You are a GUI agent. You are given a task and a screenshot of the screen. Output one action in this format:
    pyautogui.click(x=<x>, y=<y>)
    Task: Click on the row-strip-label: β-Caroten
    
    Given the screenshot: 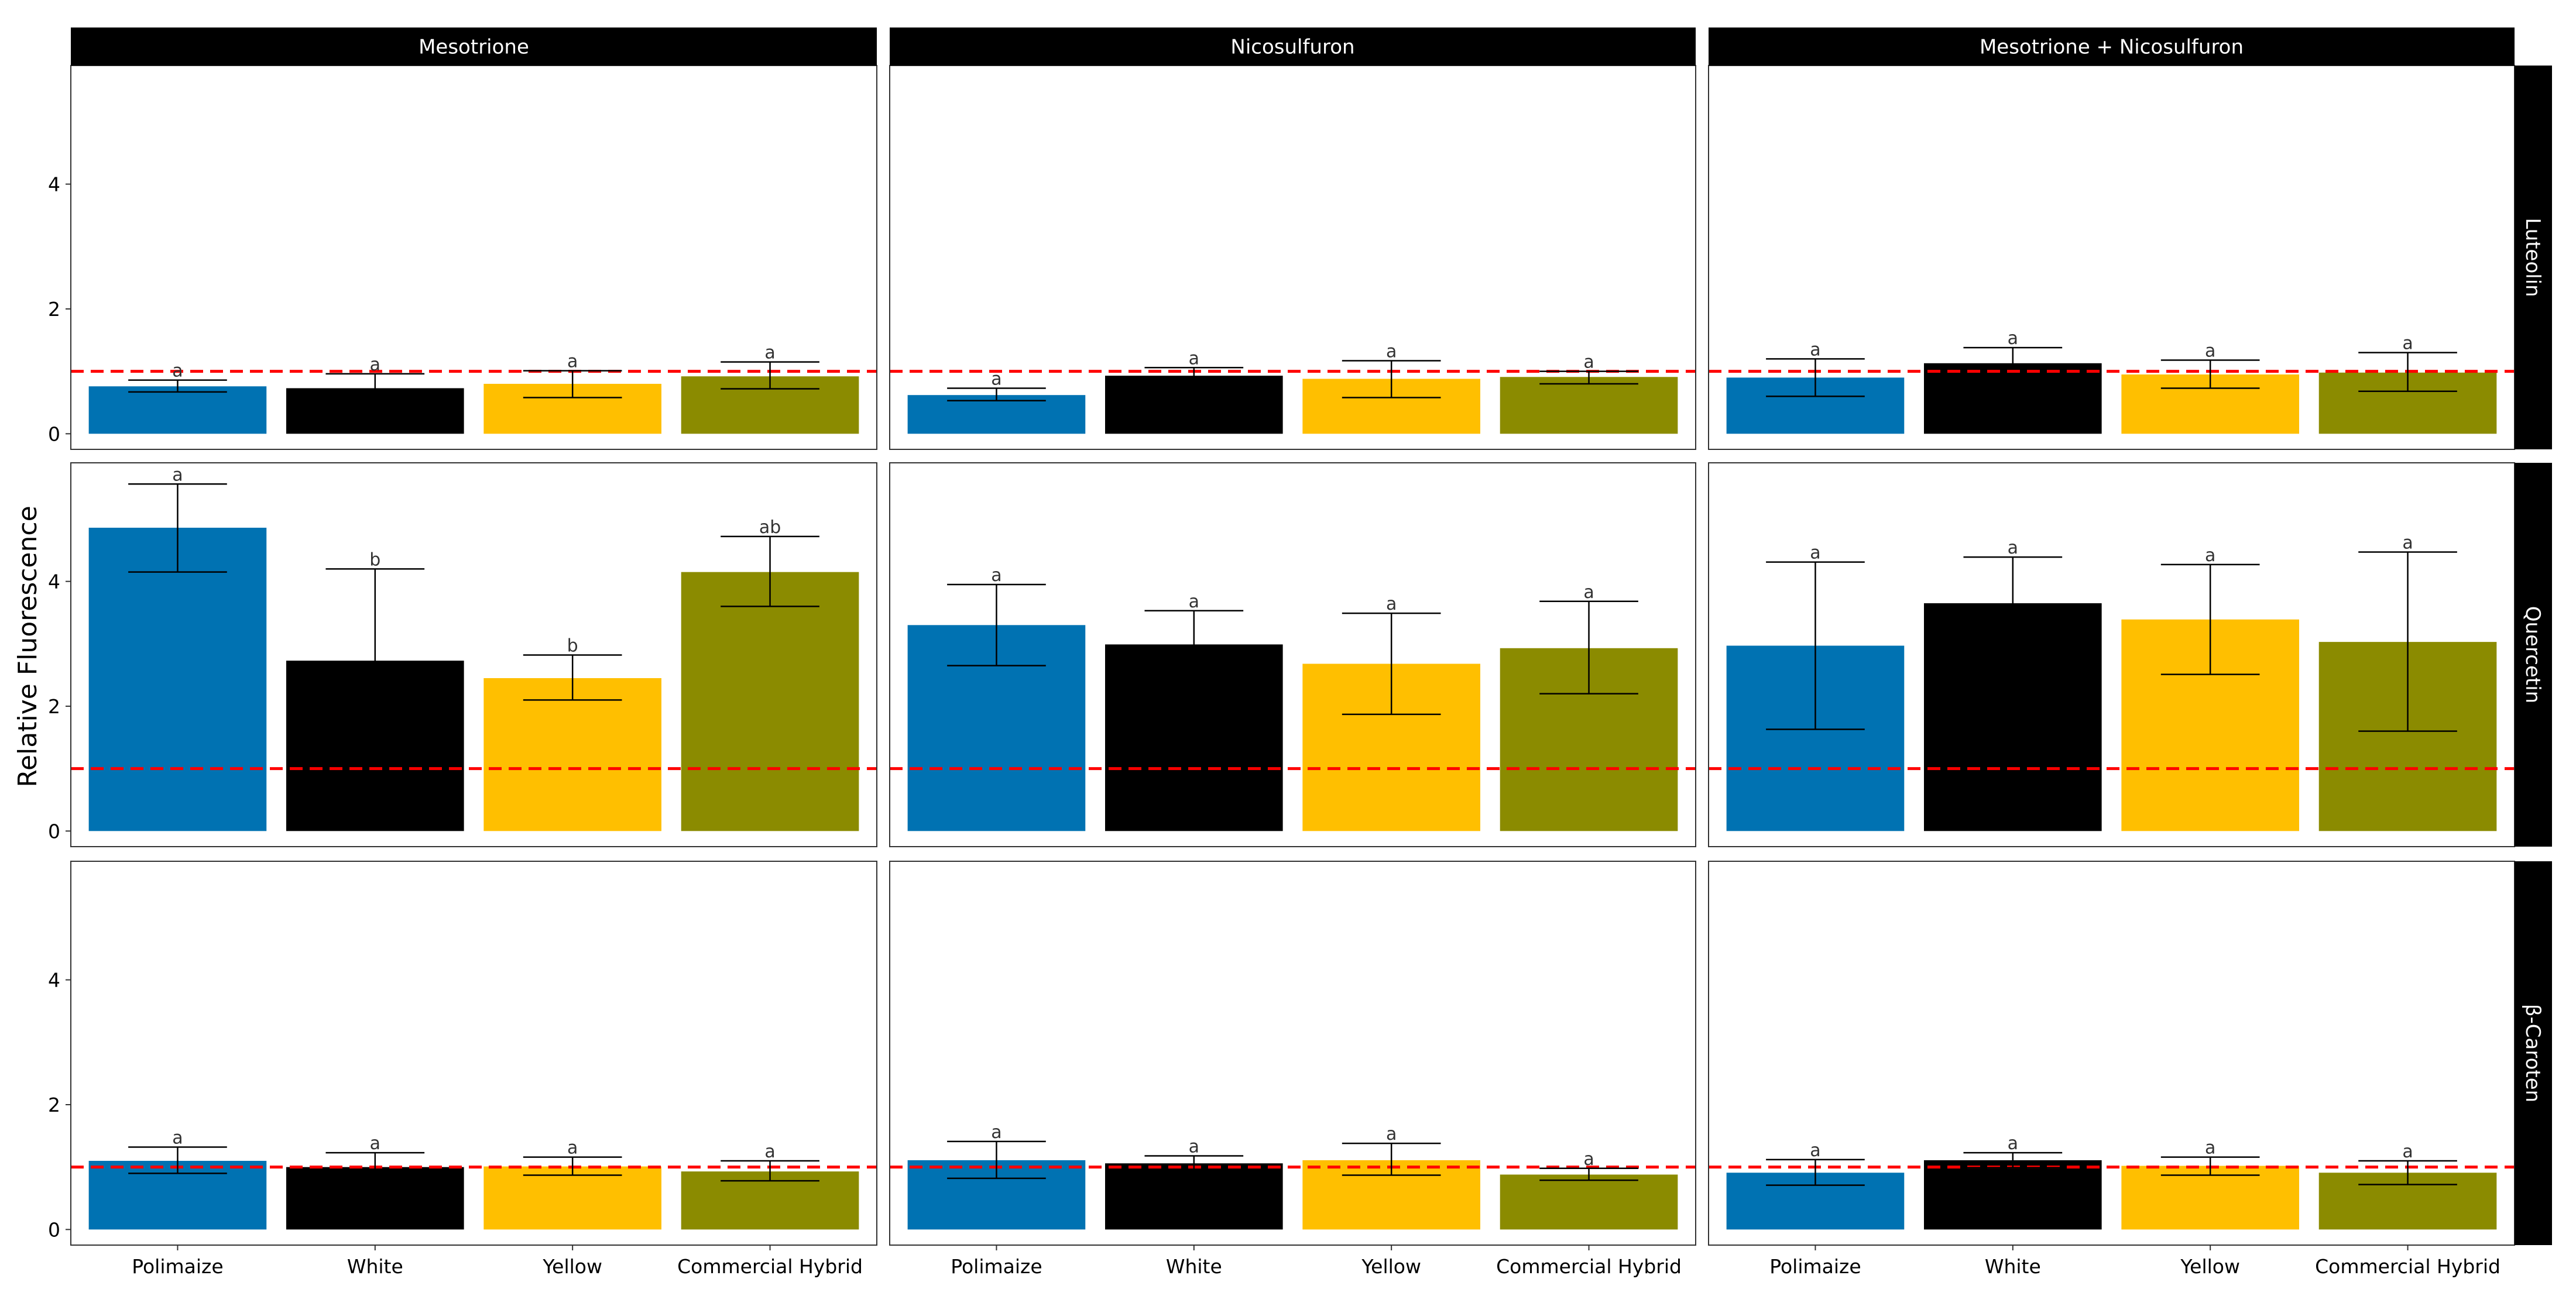 What is the action you would take?
    pyautogui.click(x=2533, y=1053)
    